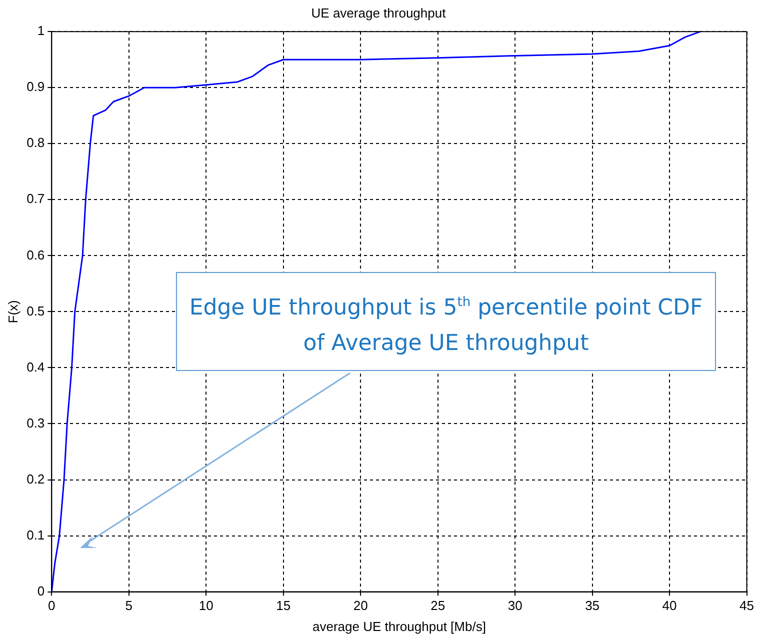 The width and height of the screenshot is (757, 641). Describe the element at coordinates (35, 86) in the screenshot. I see `y-tick-label: 0.9` at that location.